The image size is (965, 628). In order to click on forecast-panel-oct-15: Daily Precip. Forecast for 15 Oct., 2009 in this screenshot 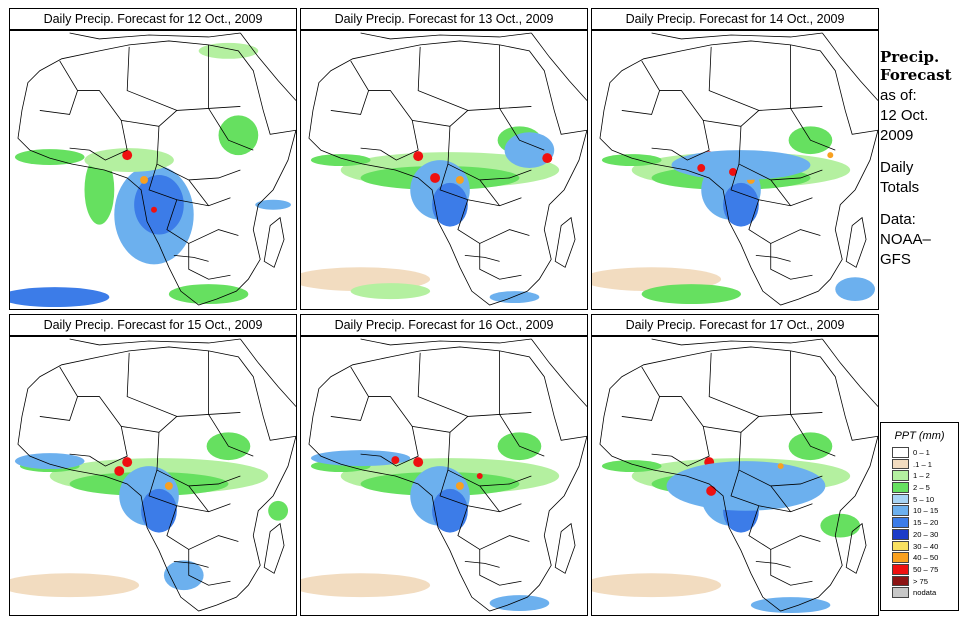, I will do `click(153, 465)`.